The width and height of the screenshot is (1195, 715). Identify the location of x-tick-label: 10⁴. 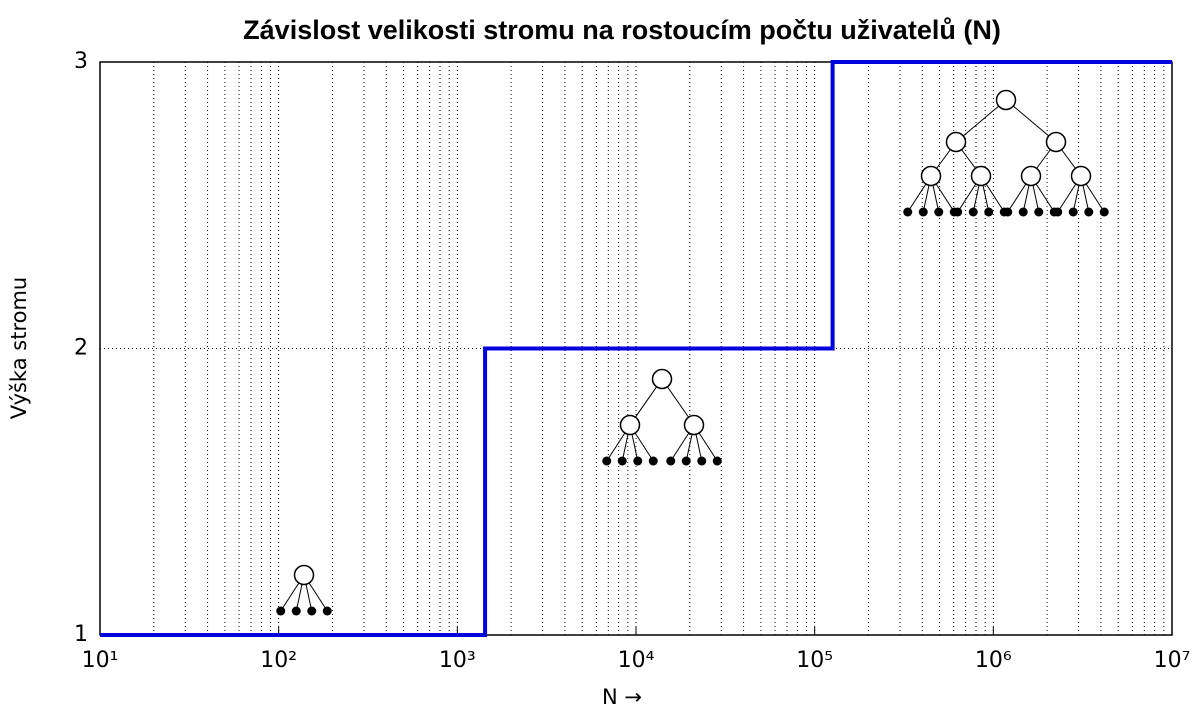
(636, 660).